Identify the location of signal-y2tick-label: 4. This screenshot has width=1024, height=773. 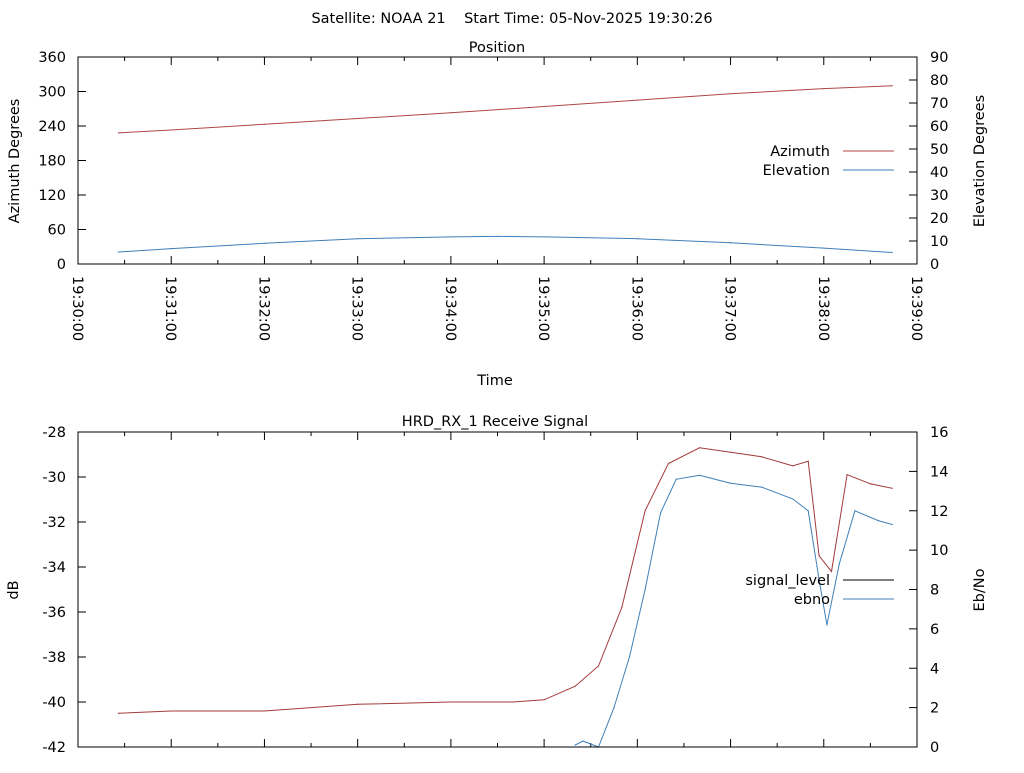
(934, 669).